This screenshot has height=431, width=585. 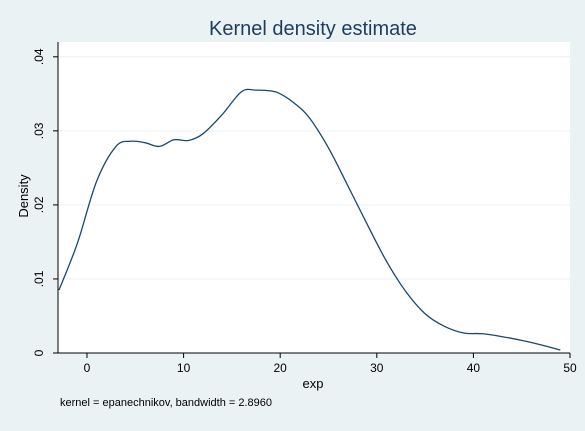 What do you see at coordinates (39, 352) in the screenshot?
I see `y-tick-label: 0` at bounding box center [39, 352].